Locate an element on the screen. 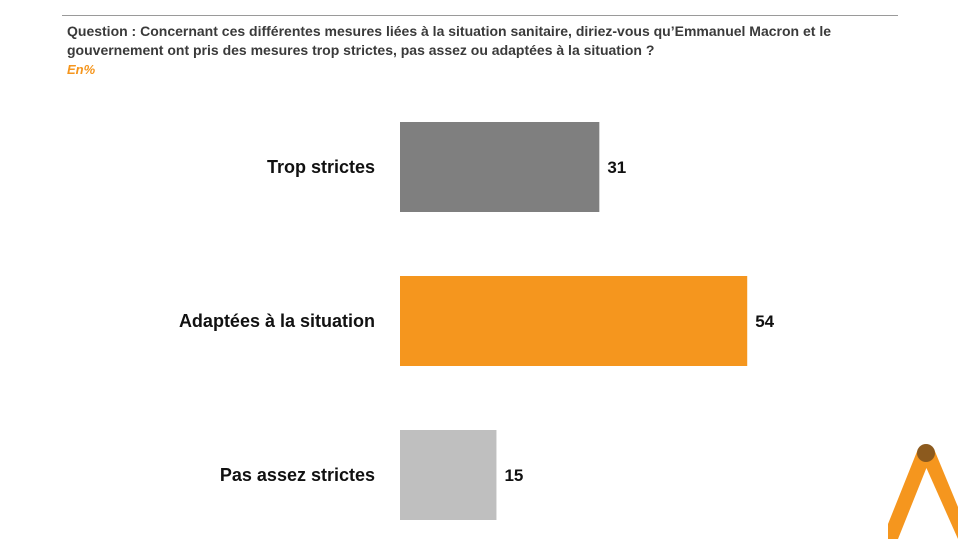  value-label-adaptees-a-la-situation: 54 is located at coordinates (764, 321).